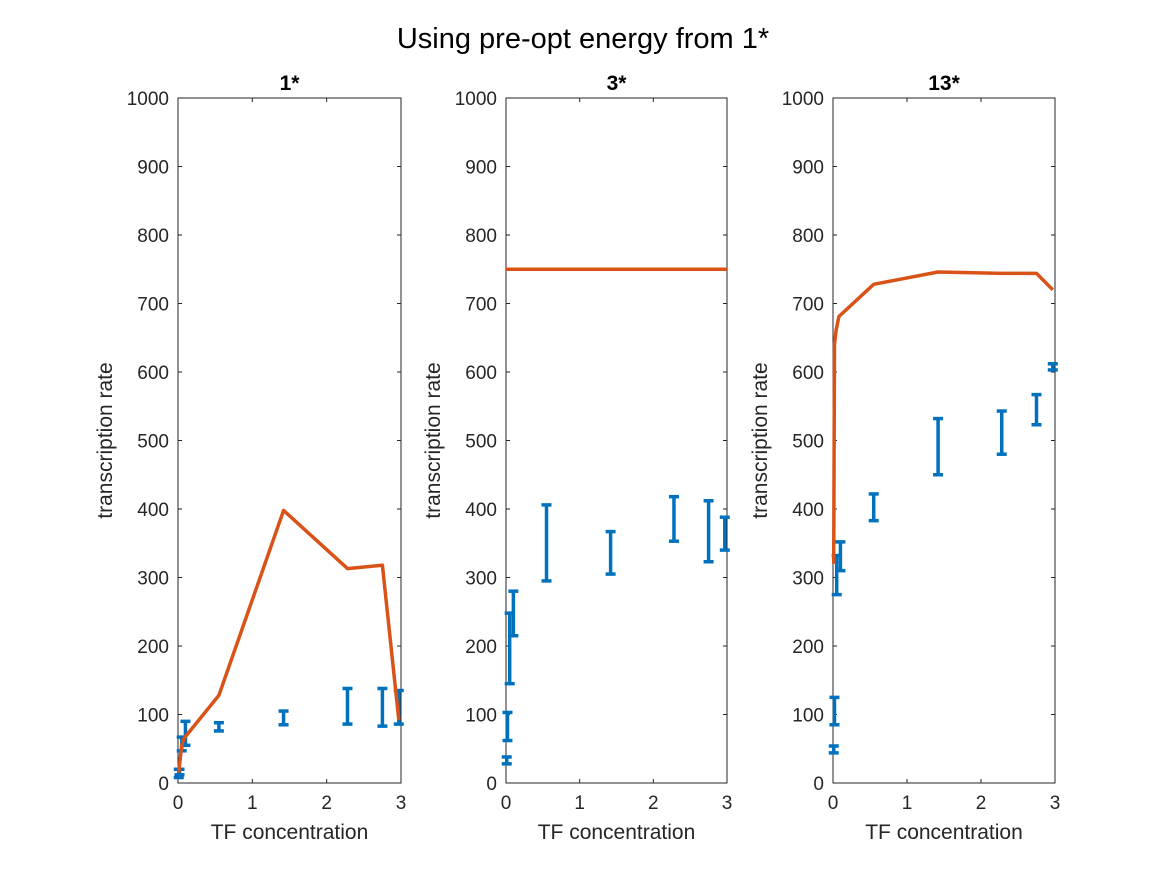  I want to click on figure-title: Using pre-opt energy from 1*, so click(583, 39).